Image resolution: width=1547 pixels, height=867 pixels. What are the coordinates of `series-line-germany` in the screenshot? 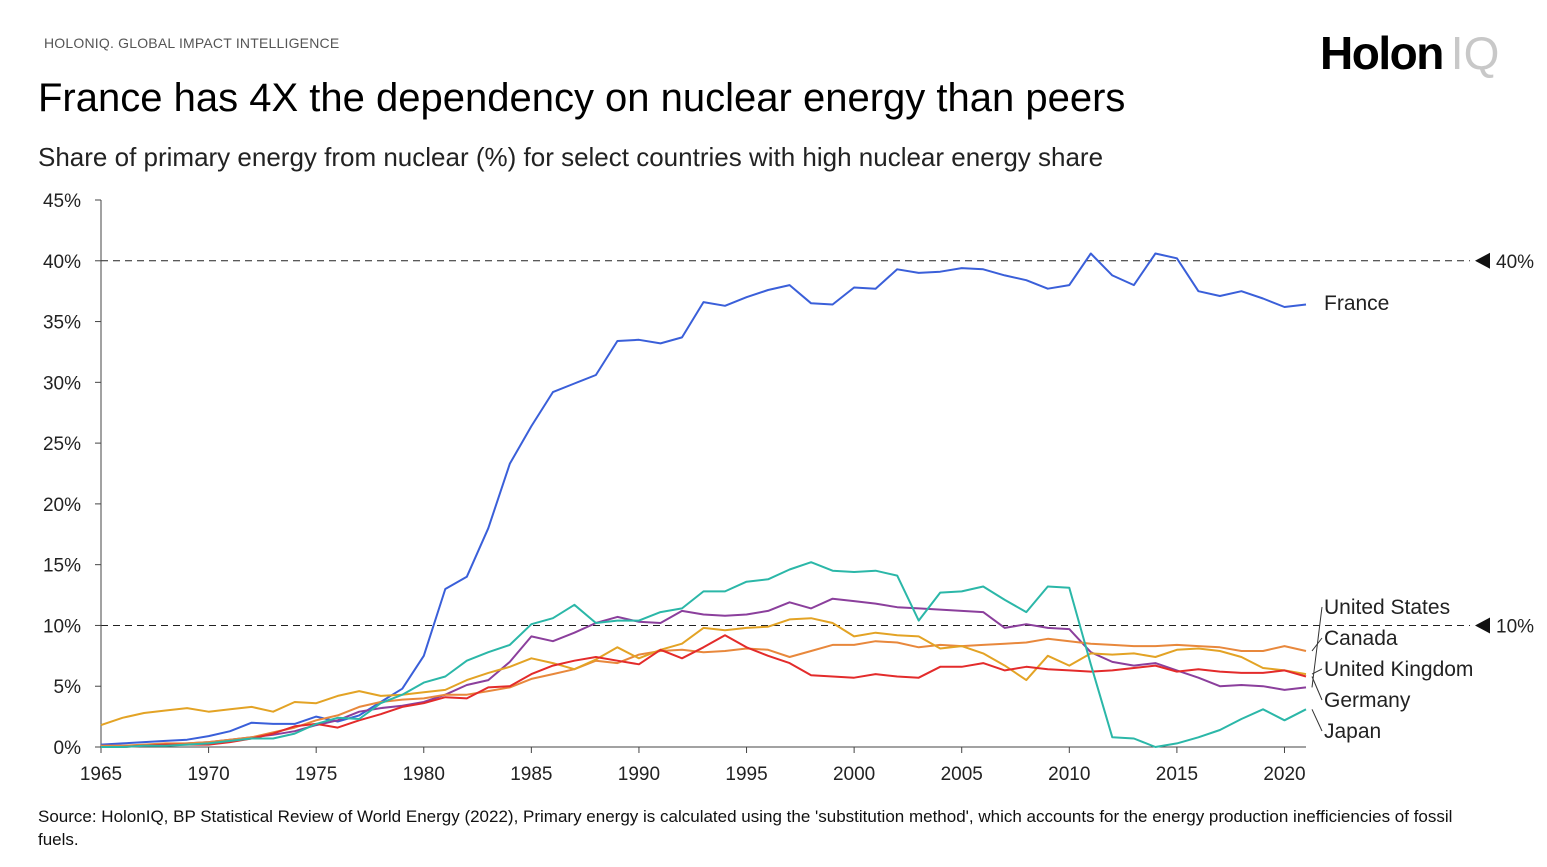 It's located at (704, 691).